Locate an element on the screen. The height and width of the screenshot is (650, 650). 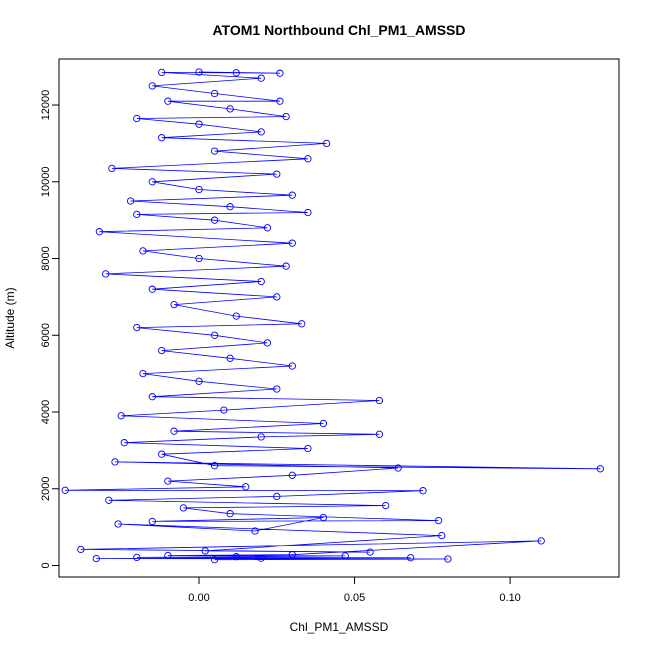
y-axis-label: Altitude (m) is located at coordinates (10, 317).